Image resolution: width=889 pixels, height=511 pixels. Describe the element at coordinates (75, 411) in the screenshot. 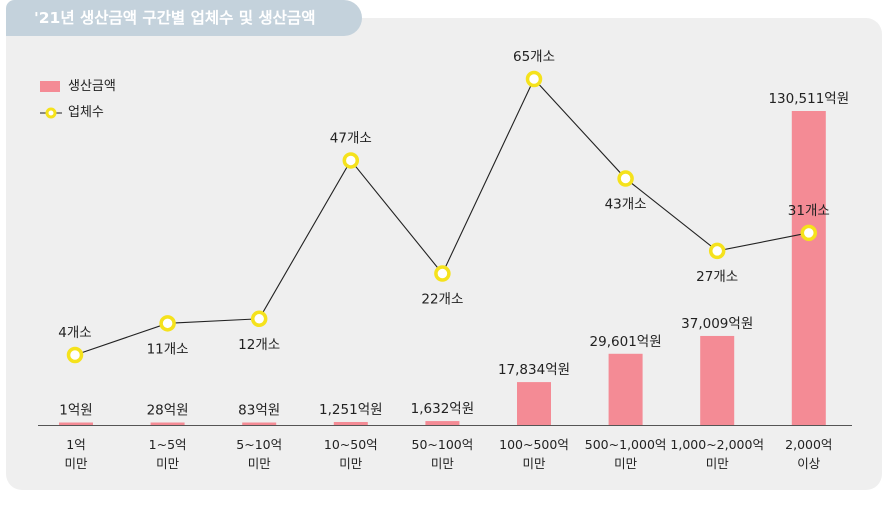

I see `bar-value-label: 1억원` at that location.